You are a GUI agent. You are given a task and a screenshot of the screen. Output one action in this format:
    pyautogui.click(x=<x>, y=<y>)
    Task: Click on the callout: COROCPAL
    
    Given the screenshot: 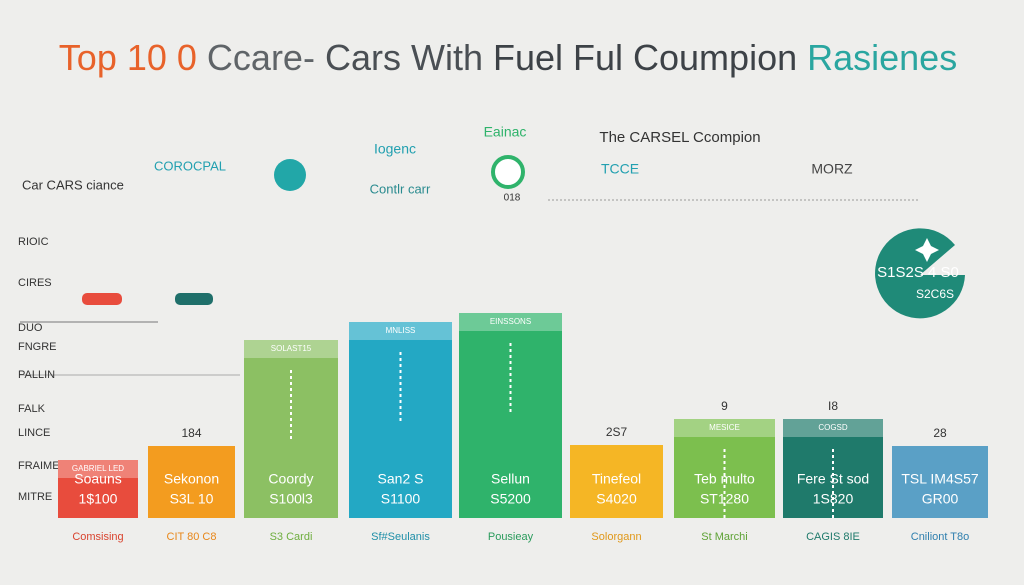 What is the action you would take?
    pyautogui.click(x=190, y=165)
    